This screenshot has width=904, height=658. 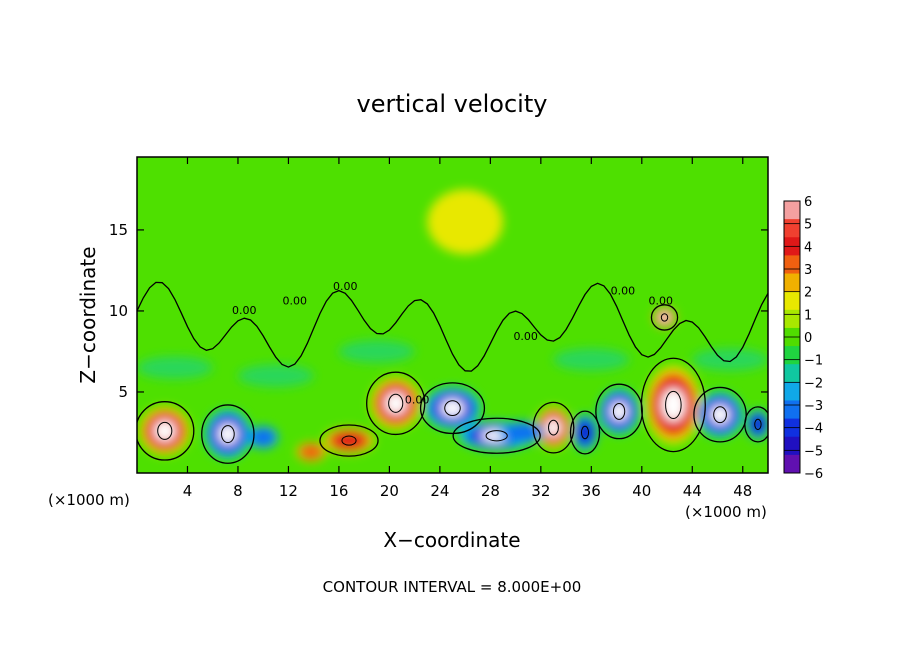 What do you see at coordinates (540, 491) in the screenshot?
I see `x-tick-label: 32` at bounding box center [540, 491].